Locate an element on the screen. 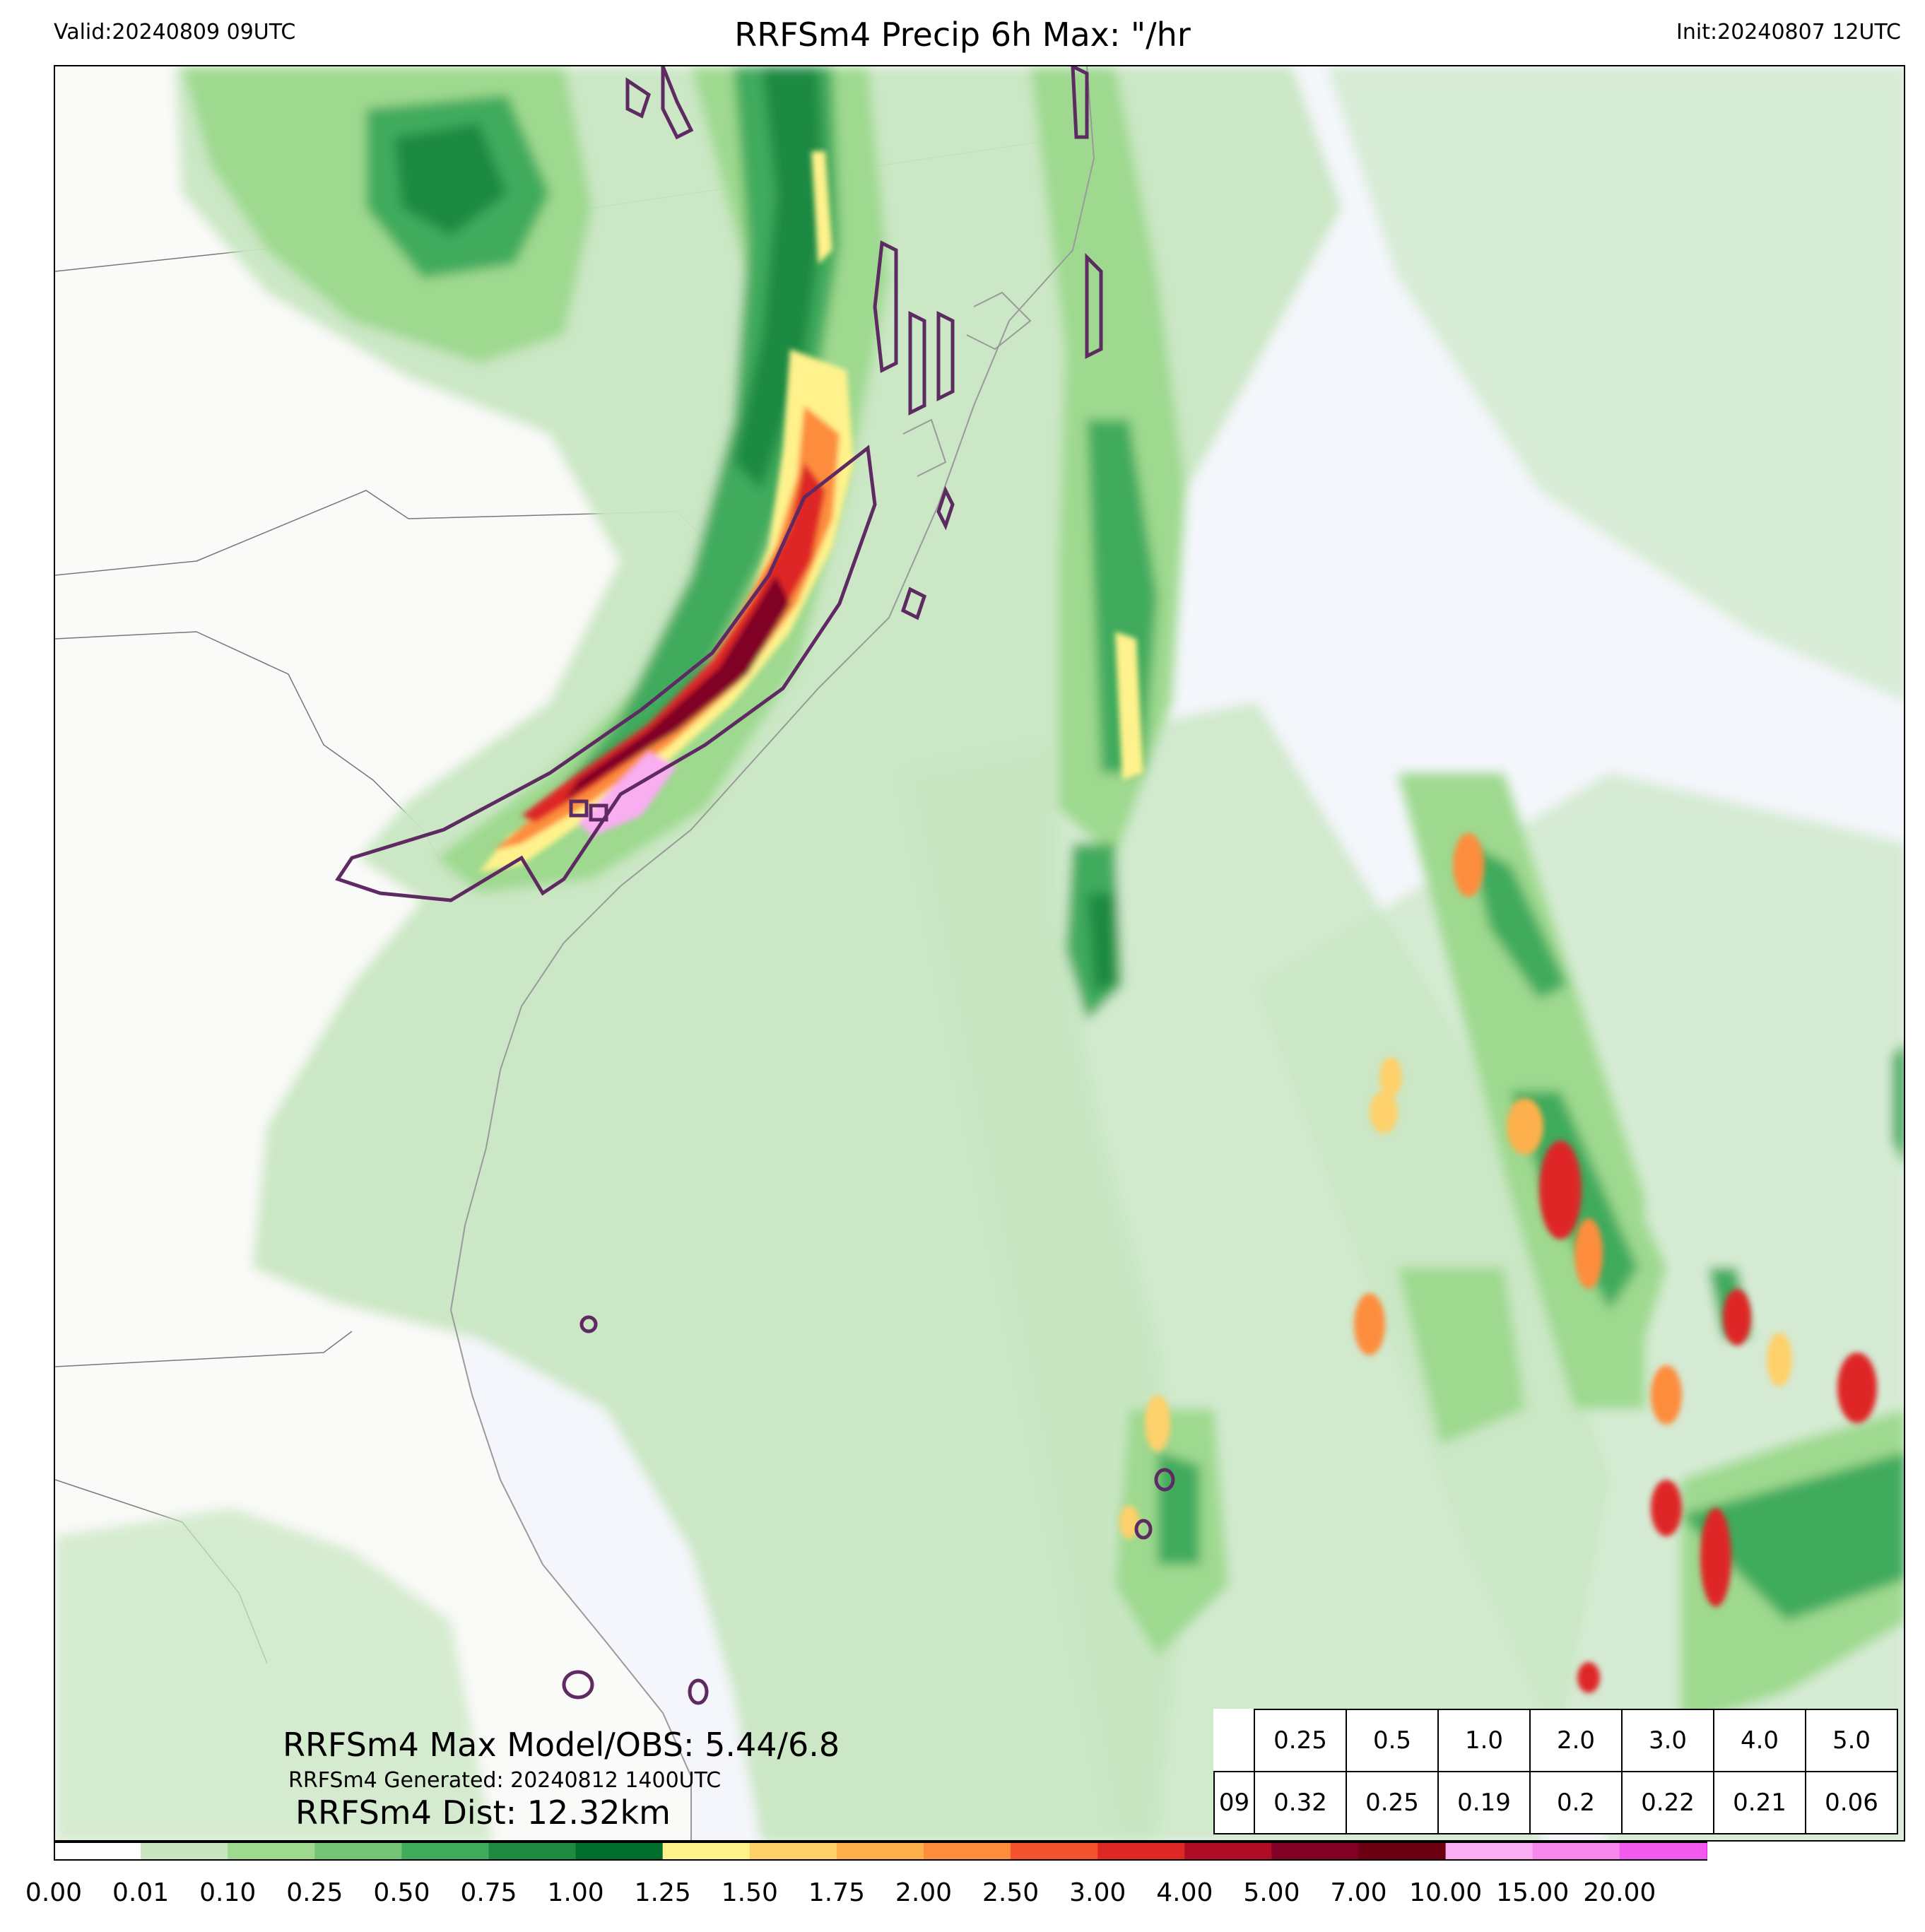 This screenshot has height=1932, width=1925. colorbar-frame is located at coordinates (881, 1851).